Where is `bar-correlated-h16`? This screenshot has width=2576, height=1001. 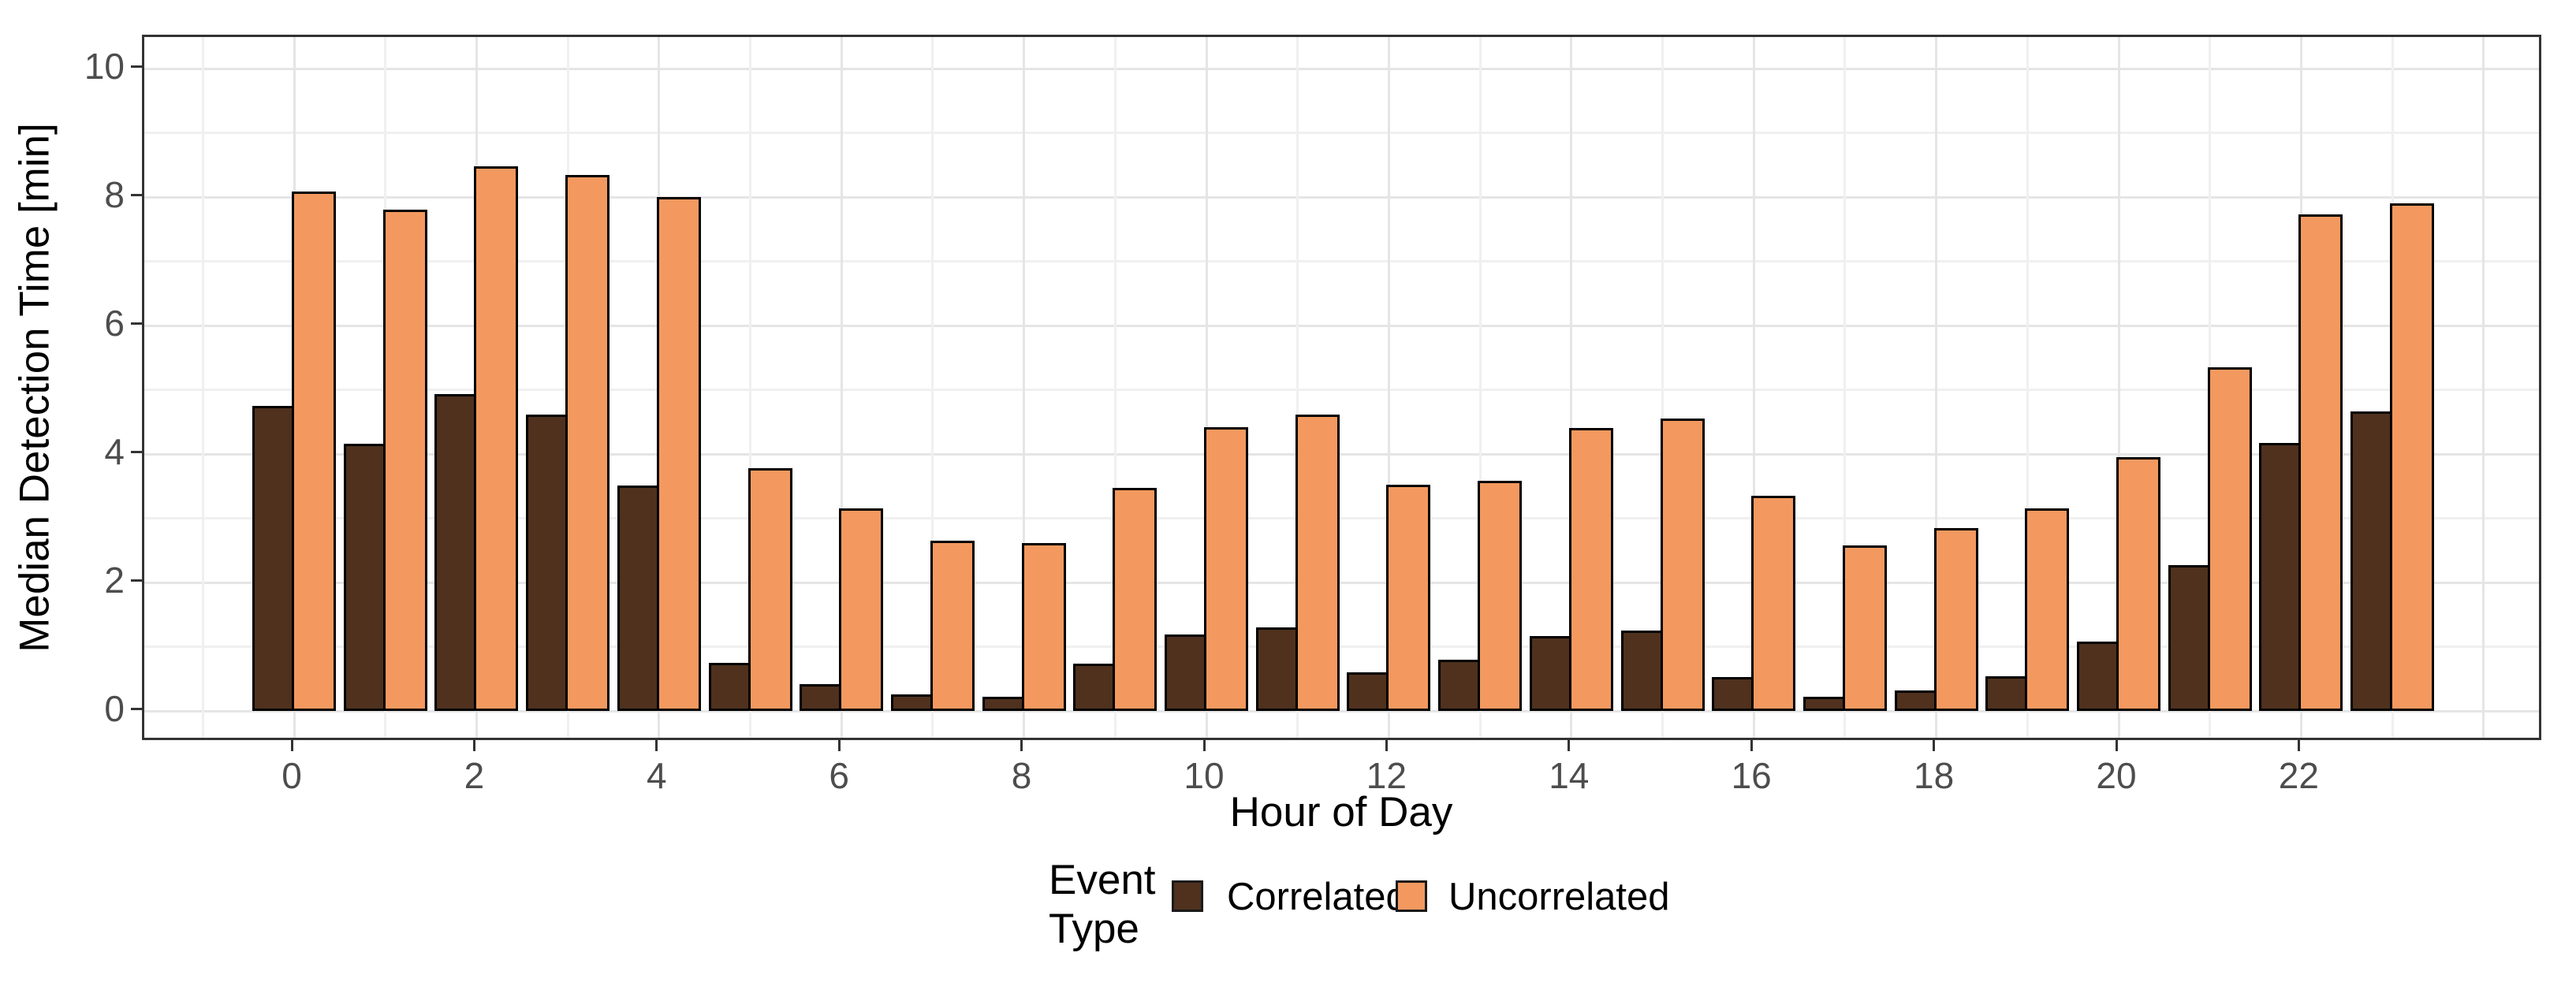
bar-correlated-h16 is located at coordinates (1733, 694).